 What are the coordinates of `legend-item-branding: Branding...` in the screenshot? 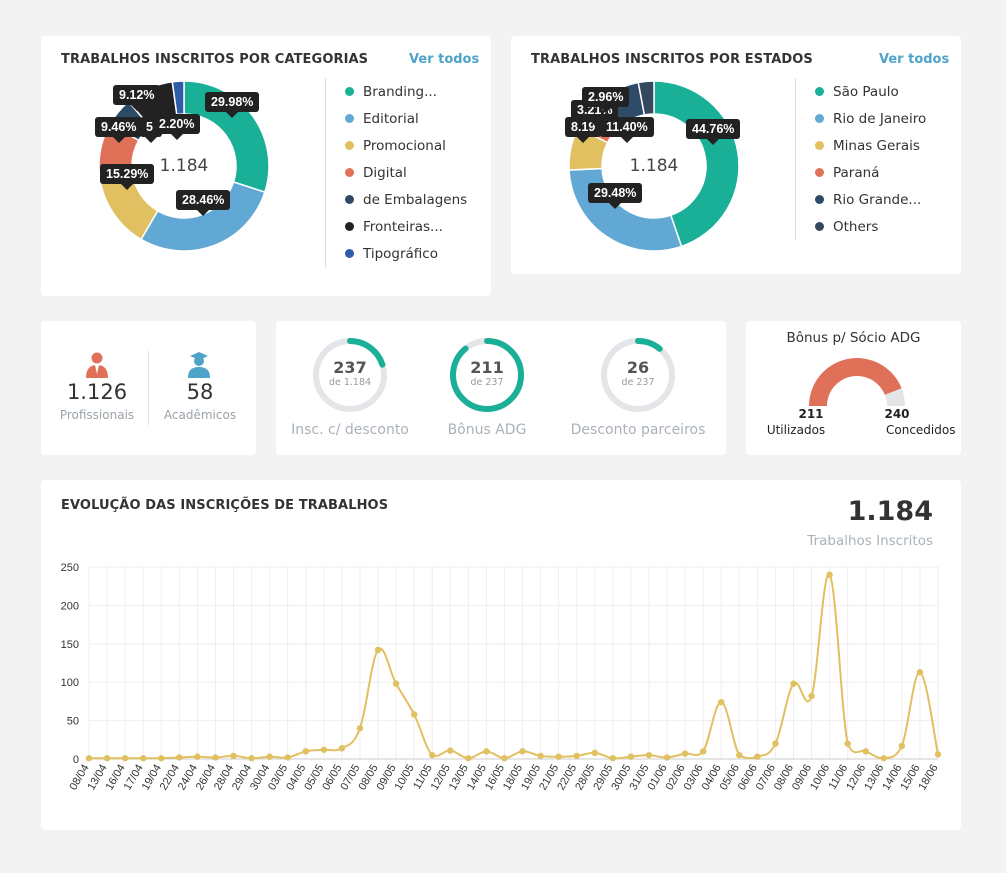 It's located at (406, 91).